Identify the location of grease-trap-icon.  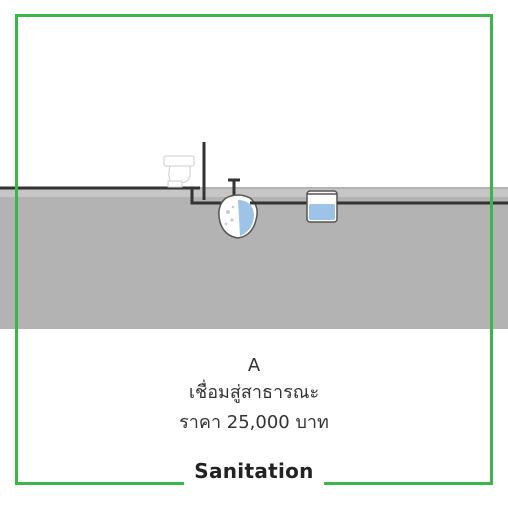
(322, 206).